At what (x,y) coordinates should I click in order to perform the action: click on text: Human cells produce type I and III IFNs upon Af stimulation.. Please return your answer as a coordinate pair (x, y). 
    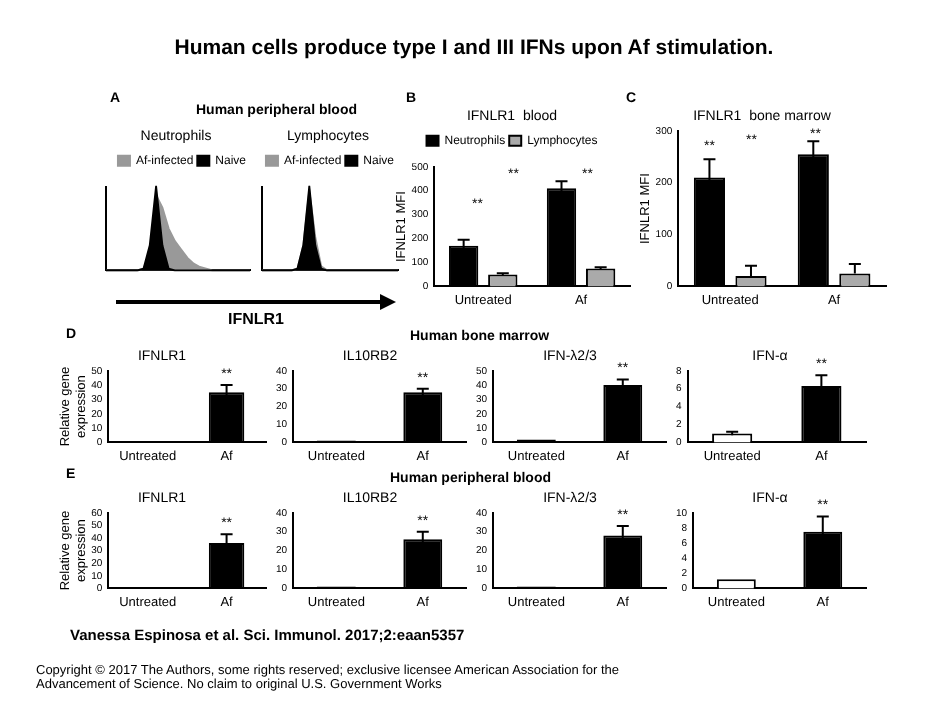
    Looking at the image, I should click on (474, 48).